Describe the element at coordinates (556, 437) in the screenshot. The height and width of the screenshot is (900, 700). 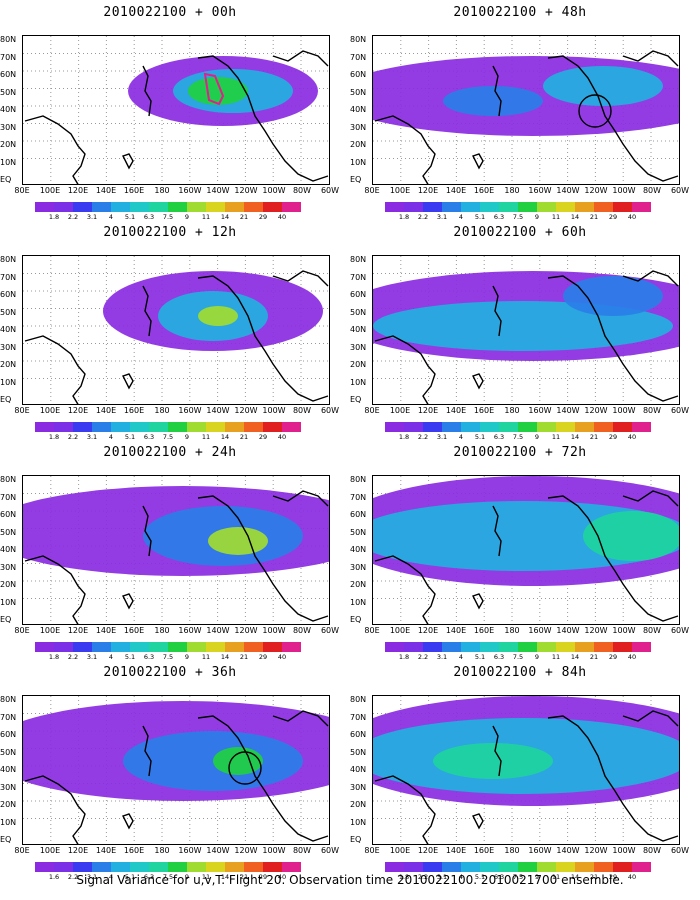
I see `colorbar-tick-label: 11` at that location.